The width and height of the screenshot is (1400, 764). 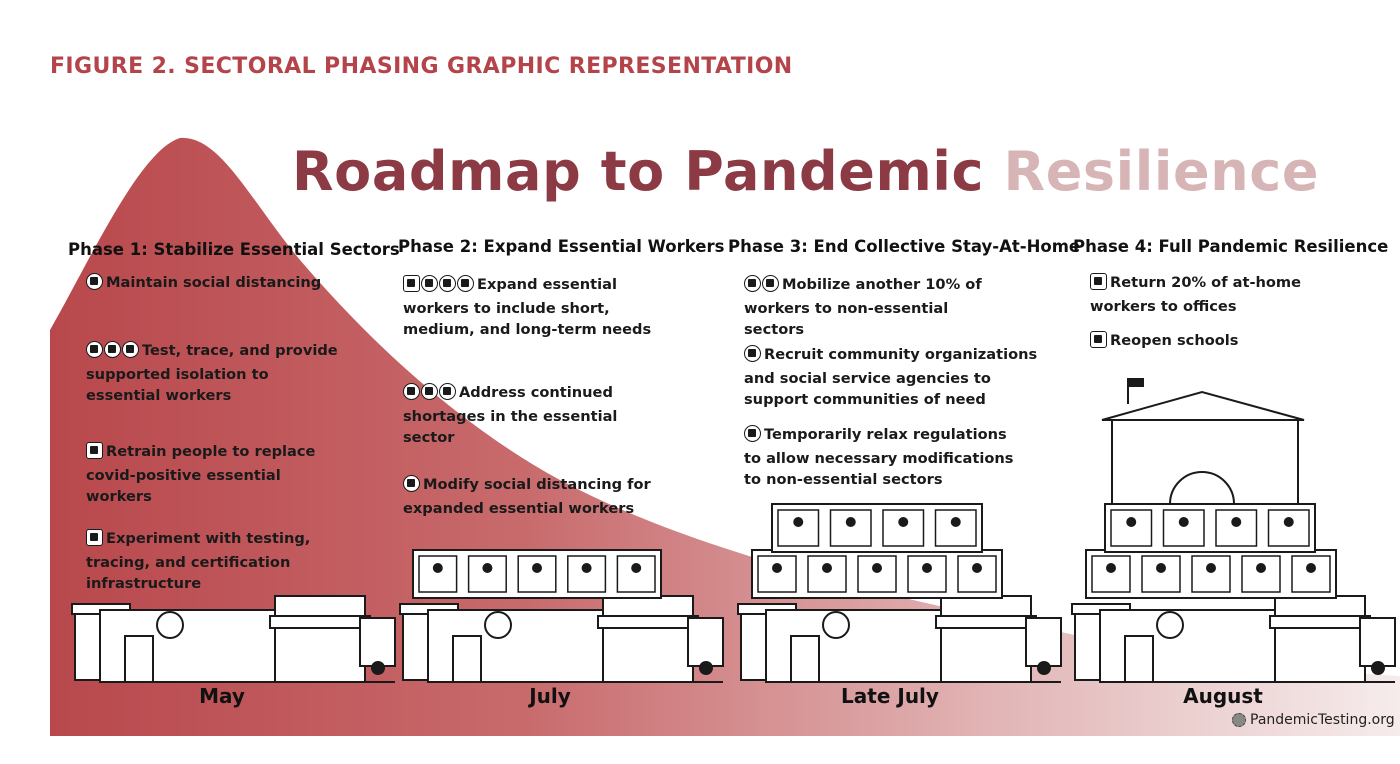 I want to click on community-icon, so click(x=752, y=353).